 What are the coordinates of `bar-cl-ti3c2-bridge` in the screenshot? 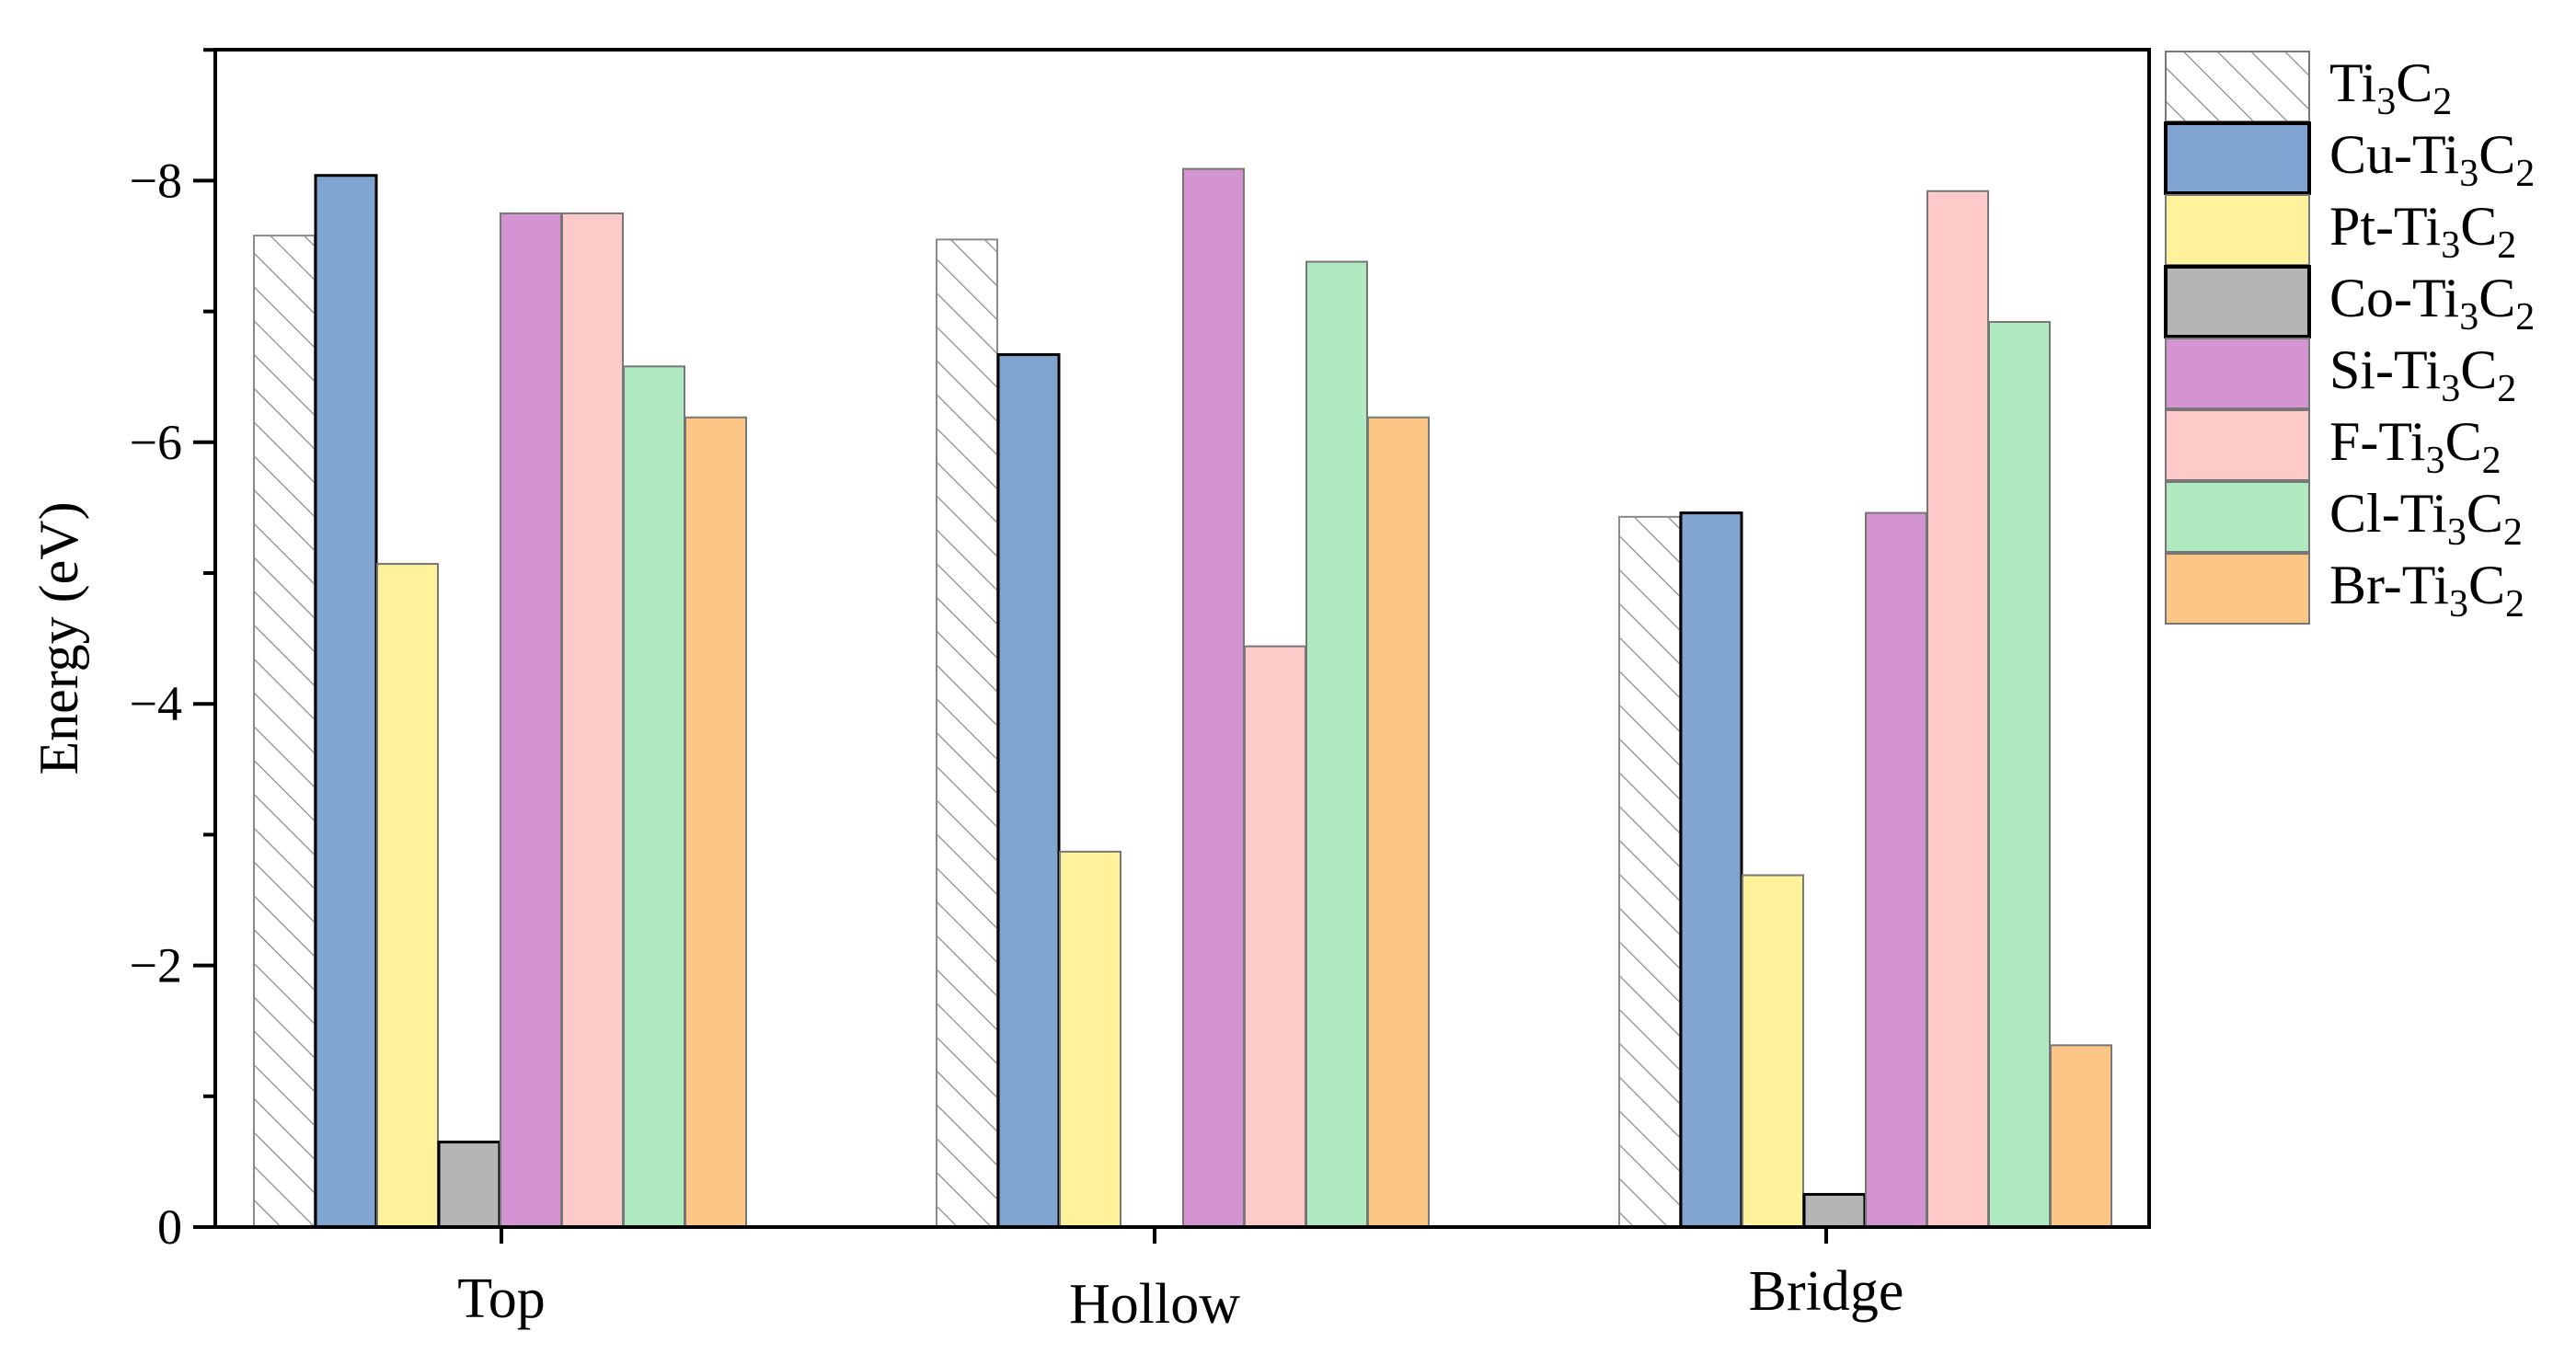 It's located at (2020, 774).